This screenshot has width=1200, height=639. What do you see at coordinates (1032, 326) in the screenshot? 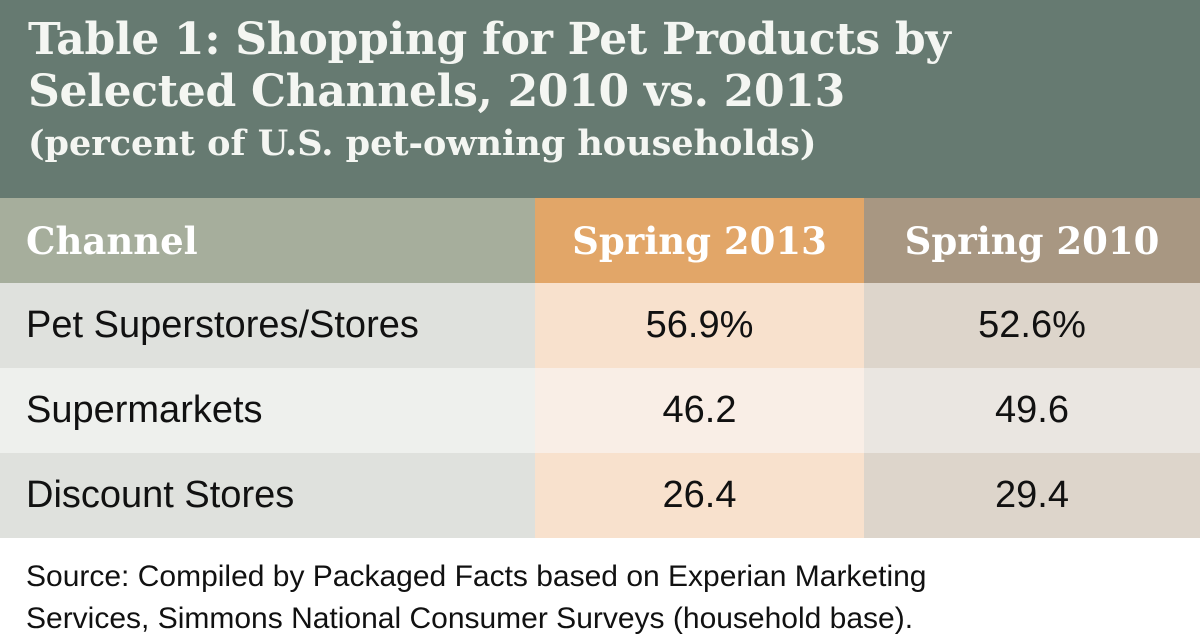
I see `cell-spring-2010: 52.6%` at bounding box center [1032, 326].